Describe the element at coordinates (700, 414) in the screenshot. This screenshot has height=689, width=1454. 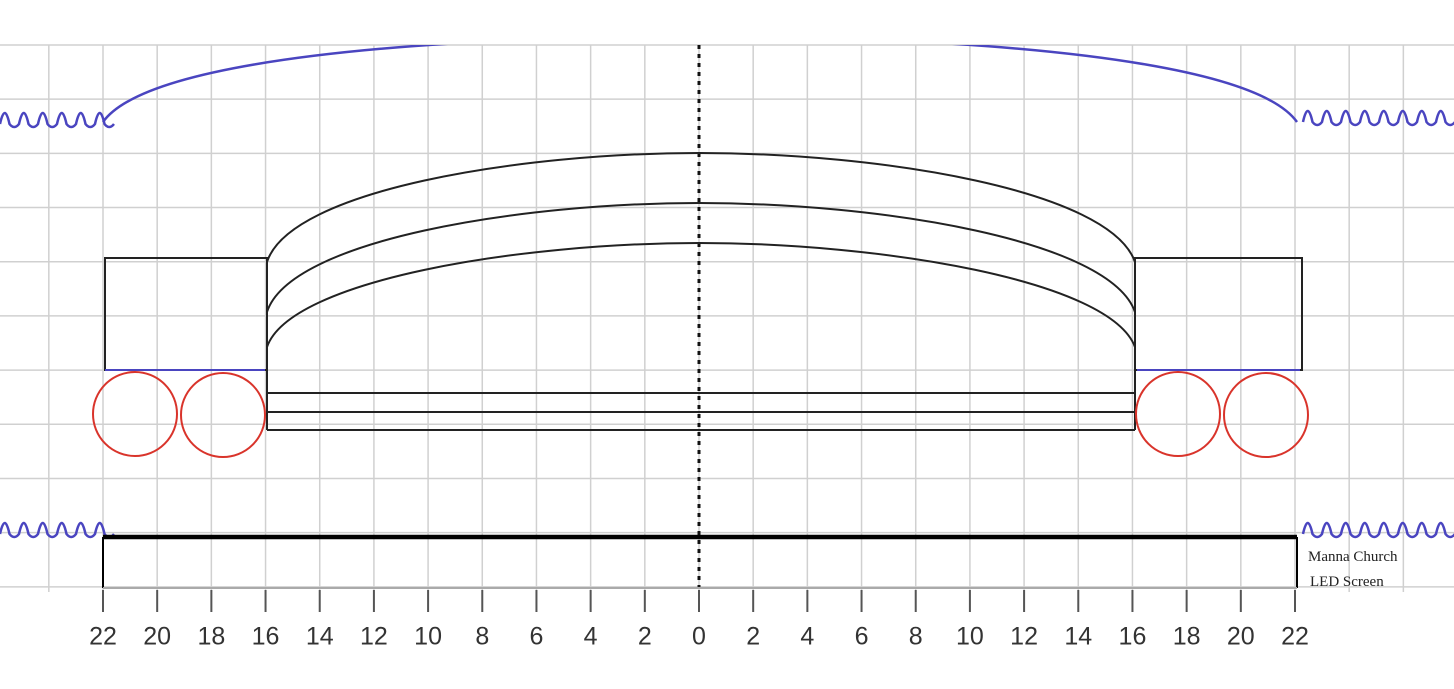
I see `speakers` at that location.